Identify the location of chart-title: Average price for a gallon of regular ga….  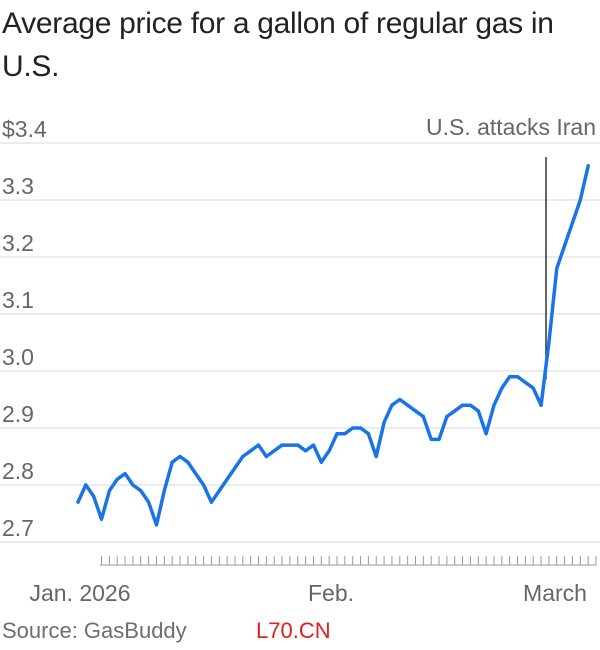
(278, 45).